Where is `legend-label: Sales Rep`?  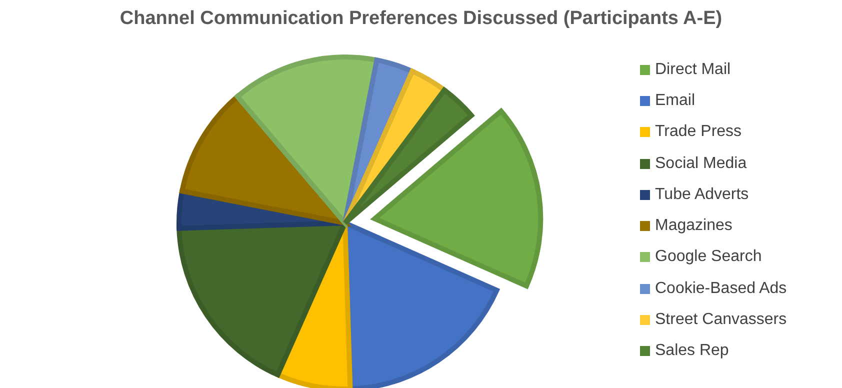
legend-label: Sales Rep is located at coordinates (692, 351).